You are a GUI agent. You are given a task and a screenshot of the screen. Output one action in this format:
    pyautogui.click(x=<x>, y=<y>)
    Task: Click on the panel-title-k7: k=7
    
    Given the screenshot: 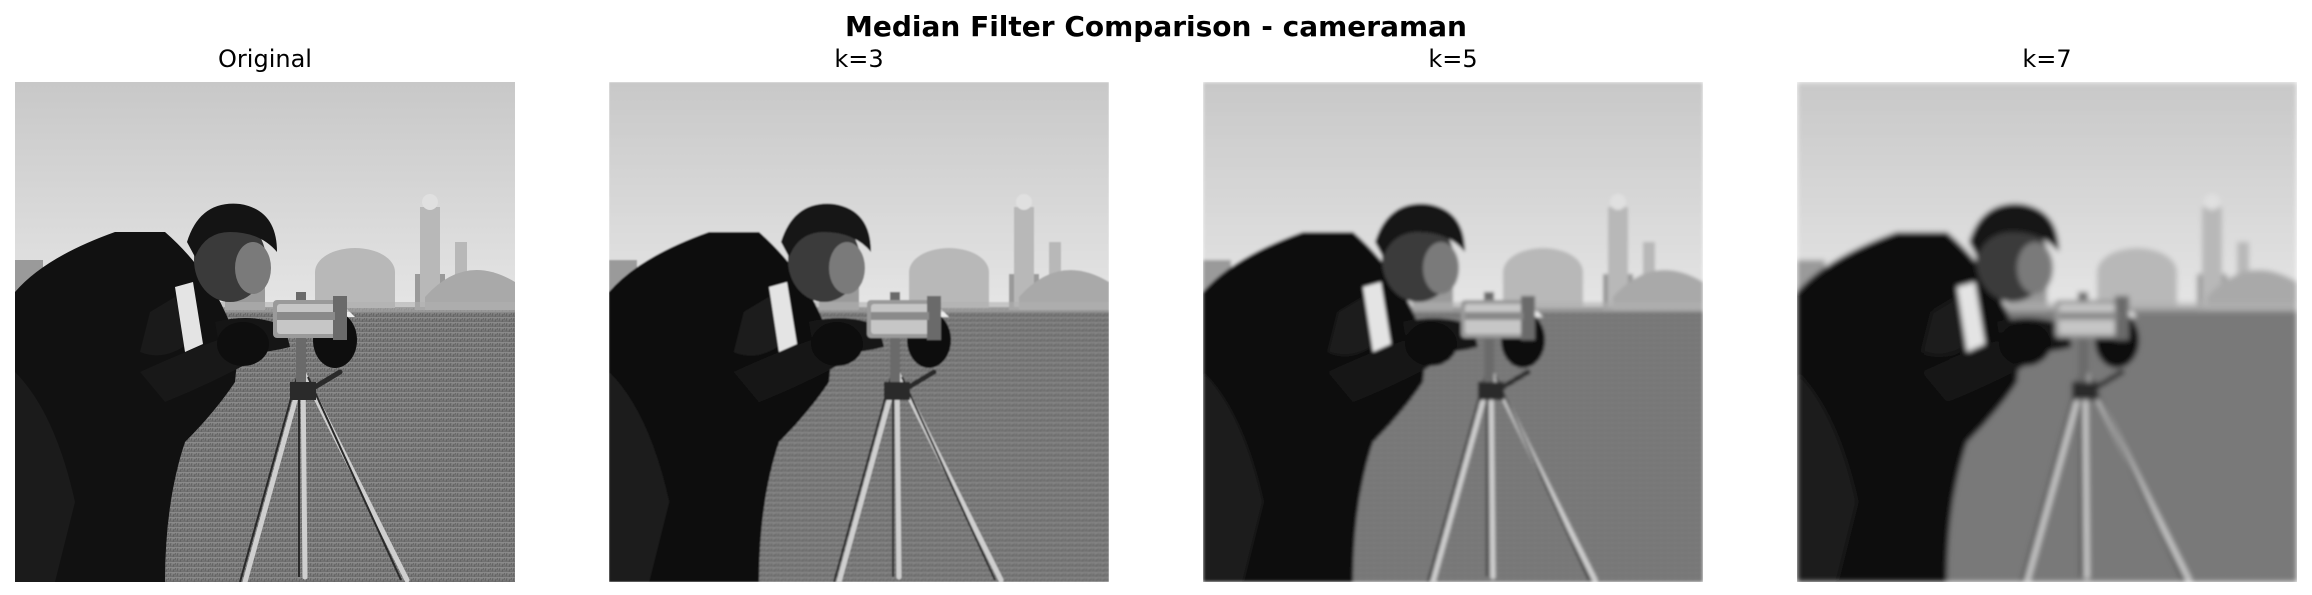 What is the action you would take?
    pyautogui.click(x=2047, y=59)
    